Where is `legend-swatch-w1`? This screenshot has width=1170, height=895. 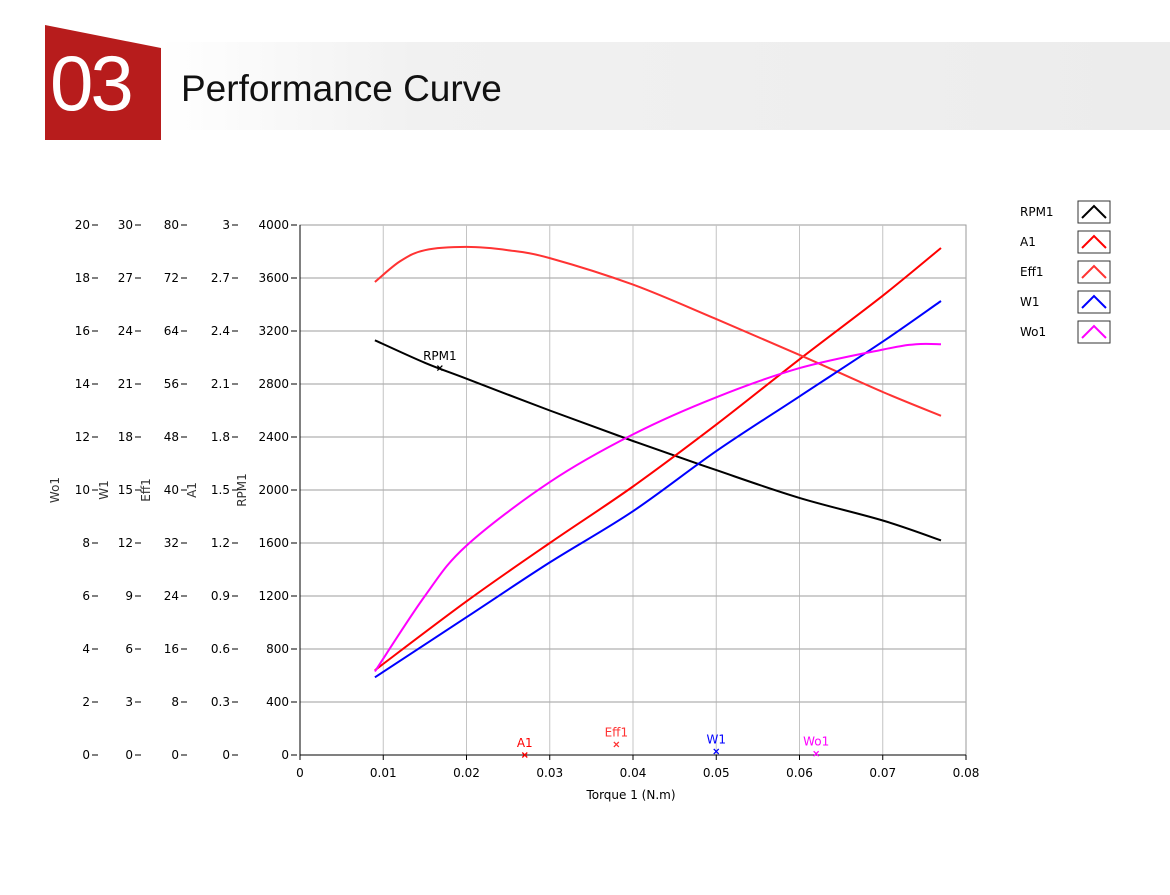 legend-swatch-w1 is located at coordinates (1094, 302).